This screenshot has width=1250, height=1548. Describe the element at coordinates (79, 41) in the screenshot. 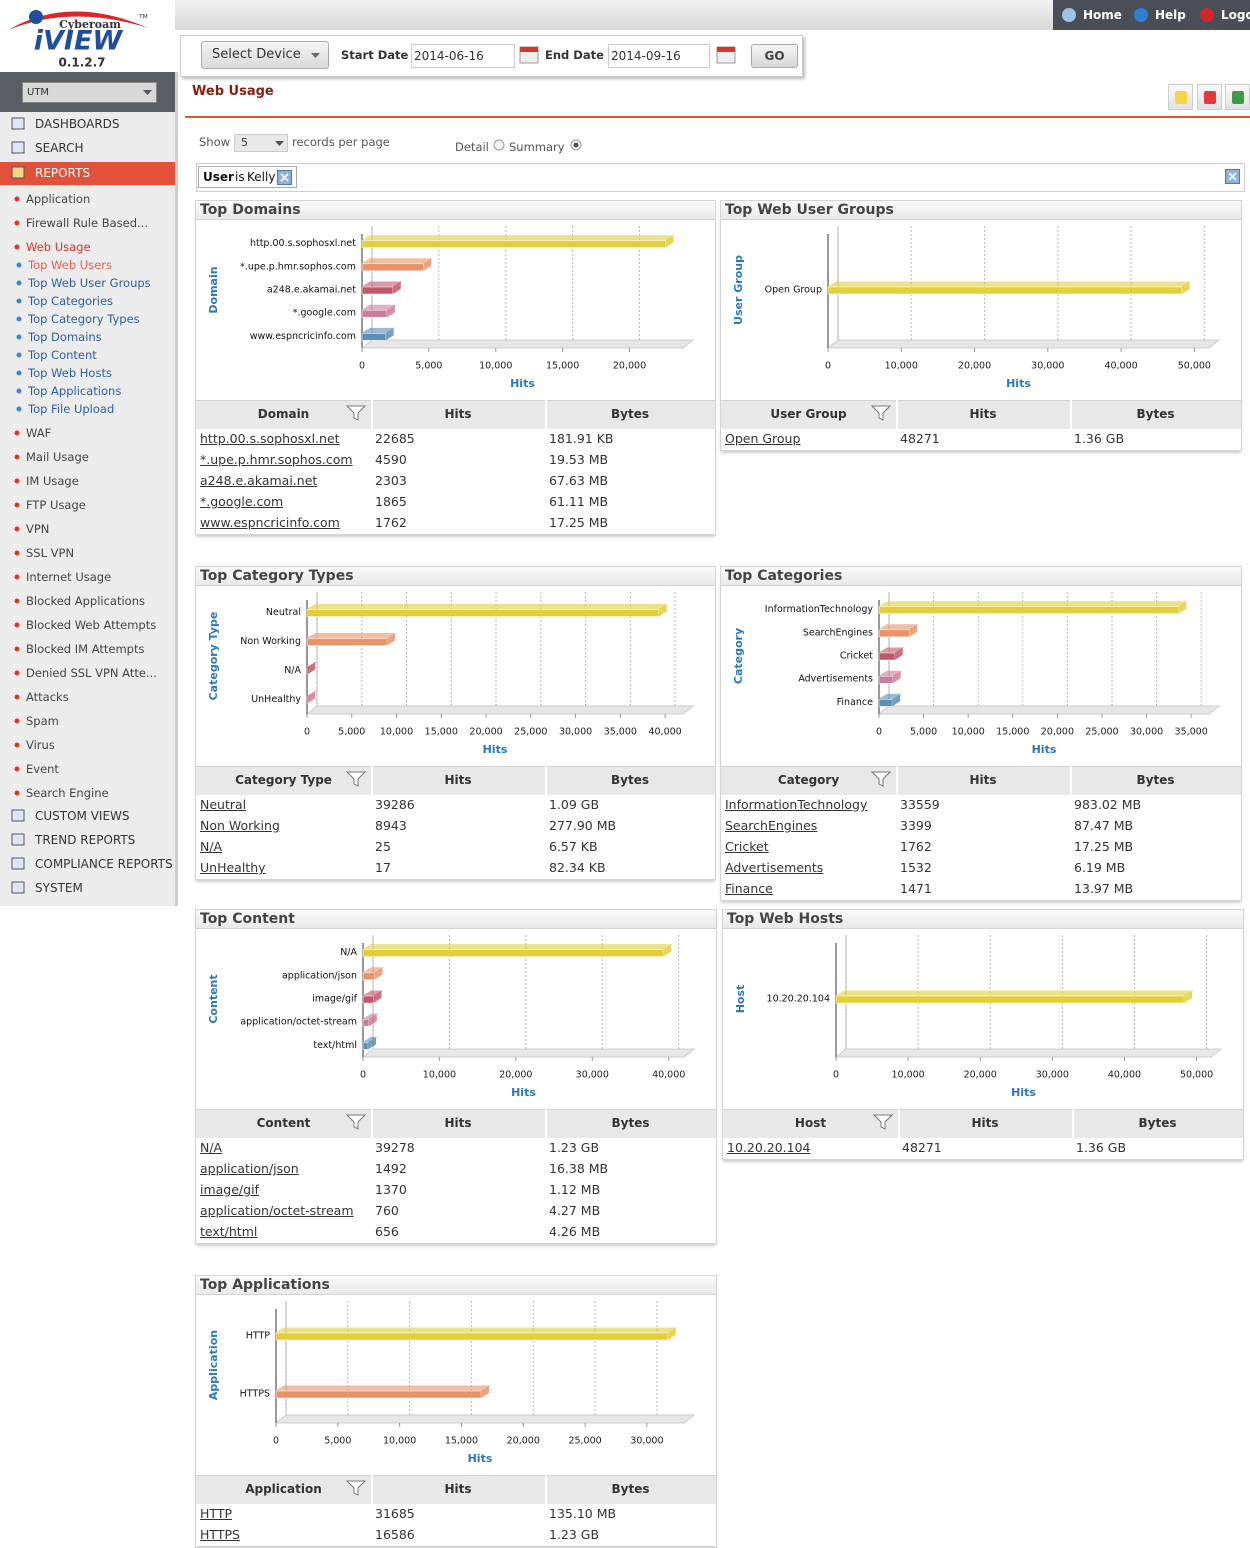

I see `logo-product: iVIEW` at that location.